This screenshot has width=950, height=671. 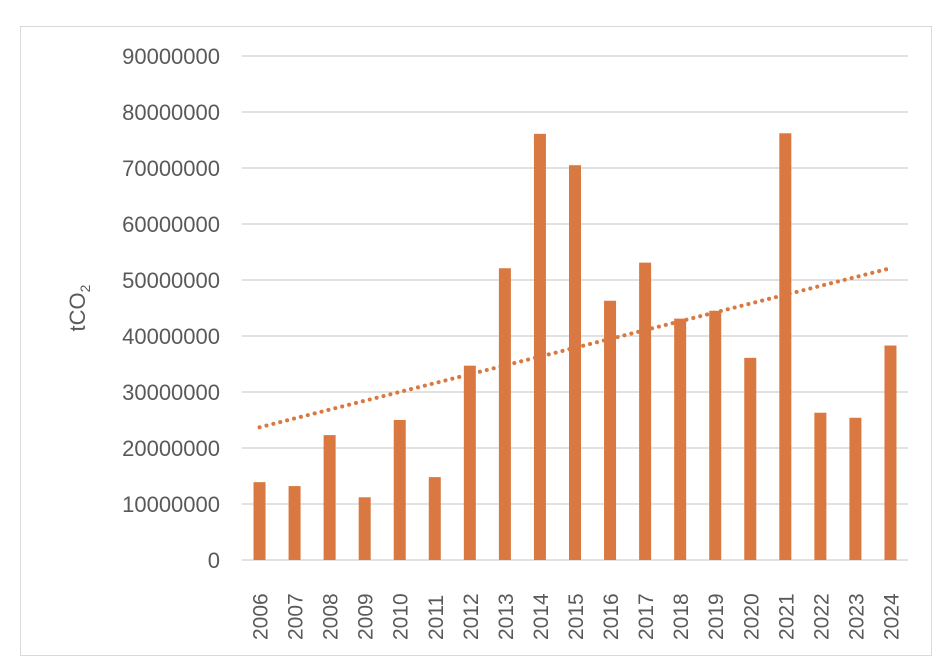 What do you see at coordinates (259, 521) in the screenshot?
I see `bar-2006` at bounding box center [259, 521].